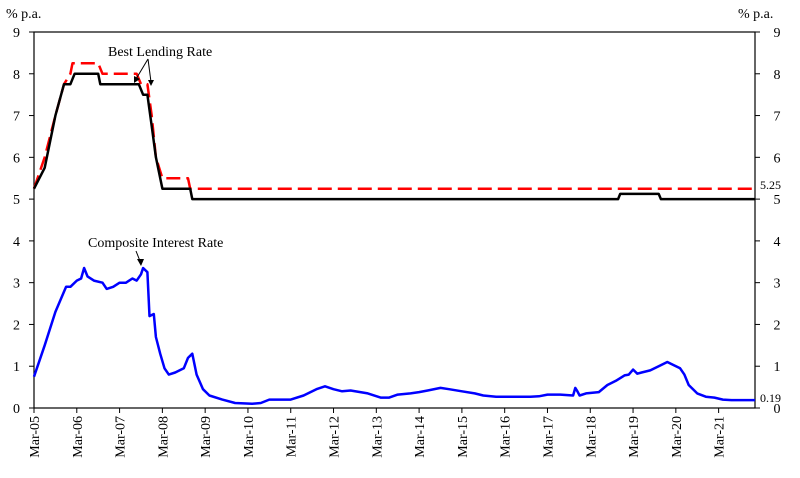  I want to click on x-tick-label: Mar-09, so click(206, 437).